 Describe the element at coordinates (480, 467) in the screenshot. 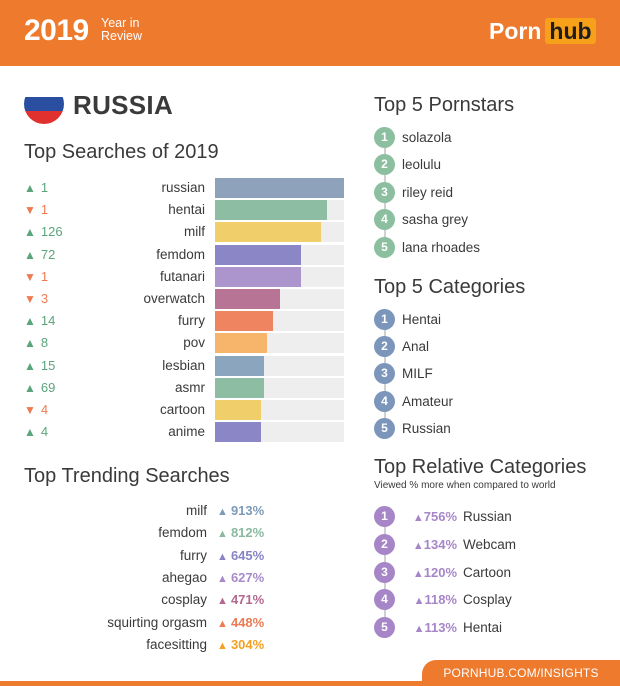

I see `relative-title: Top Relative Categories` at that location.